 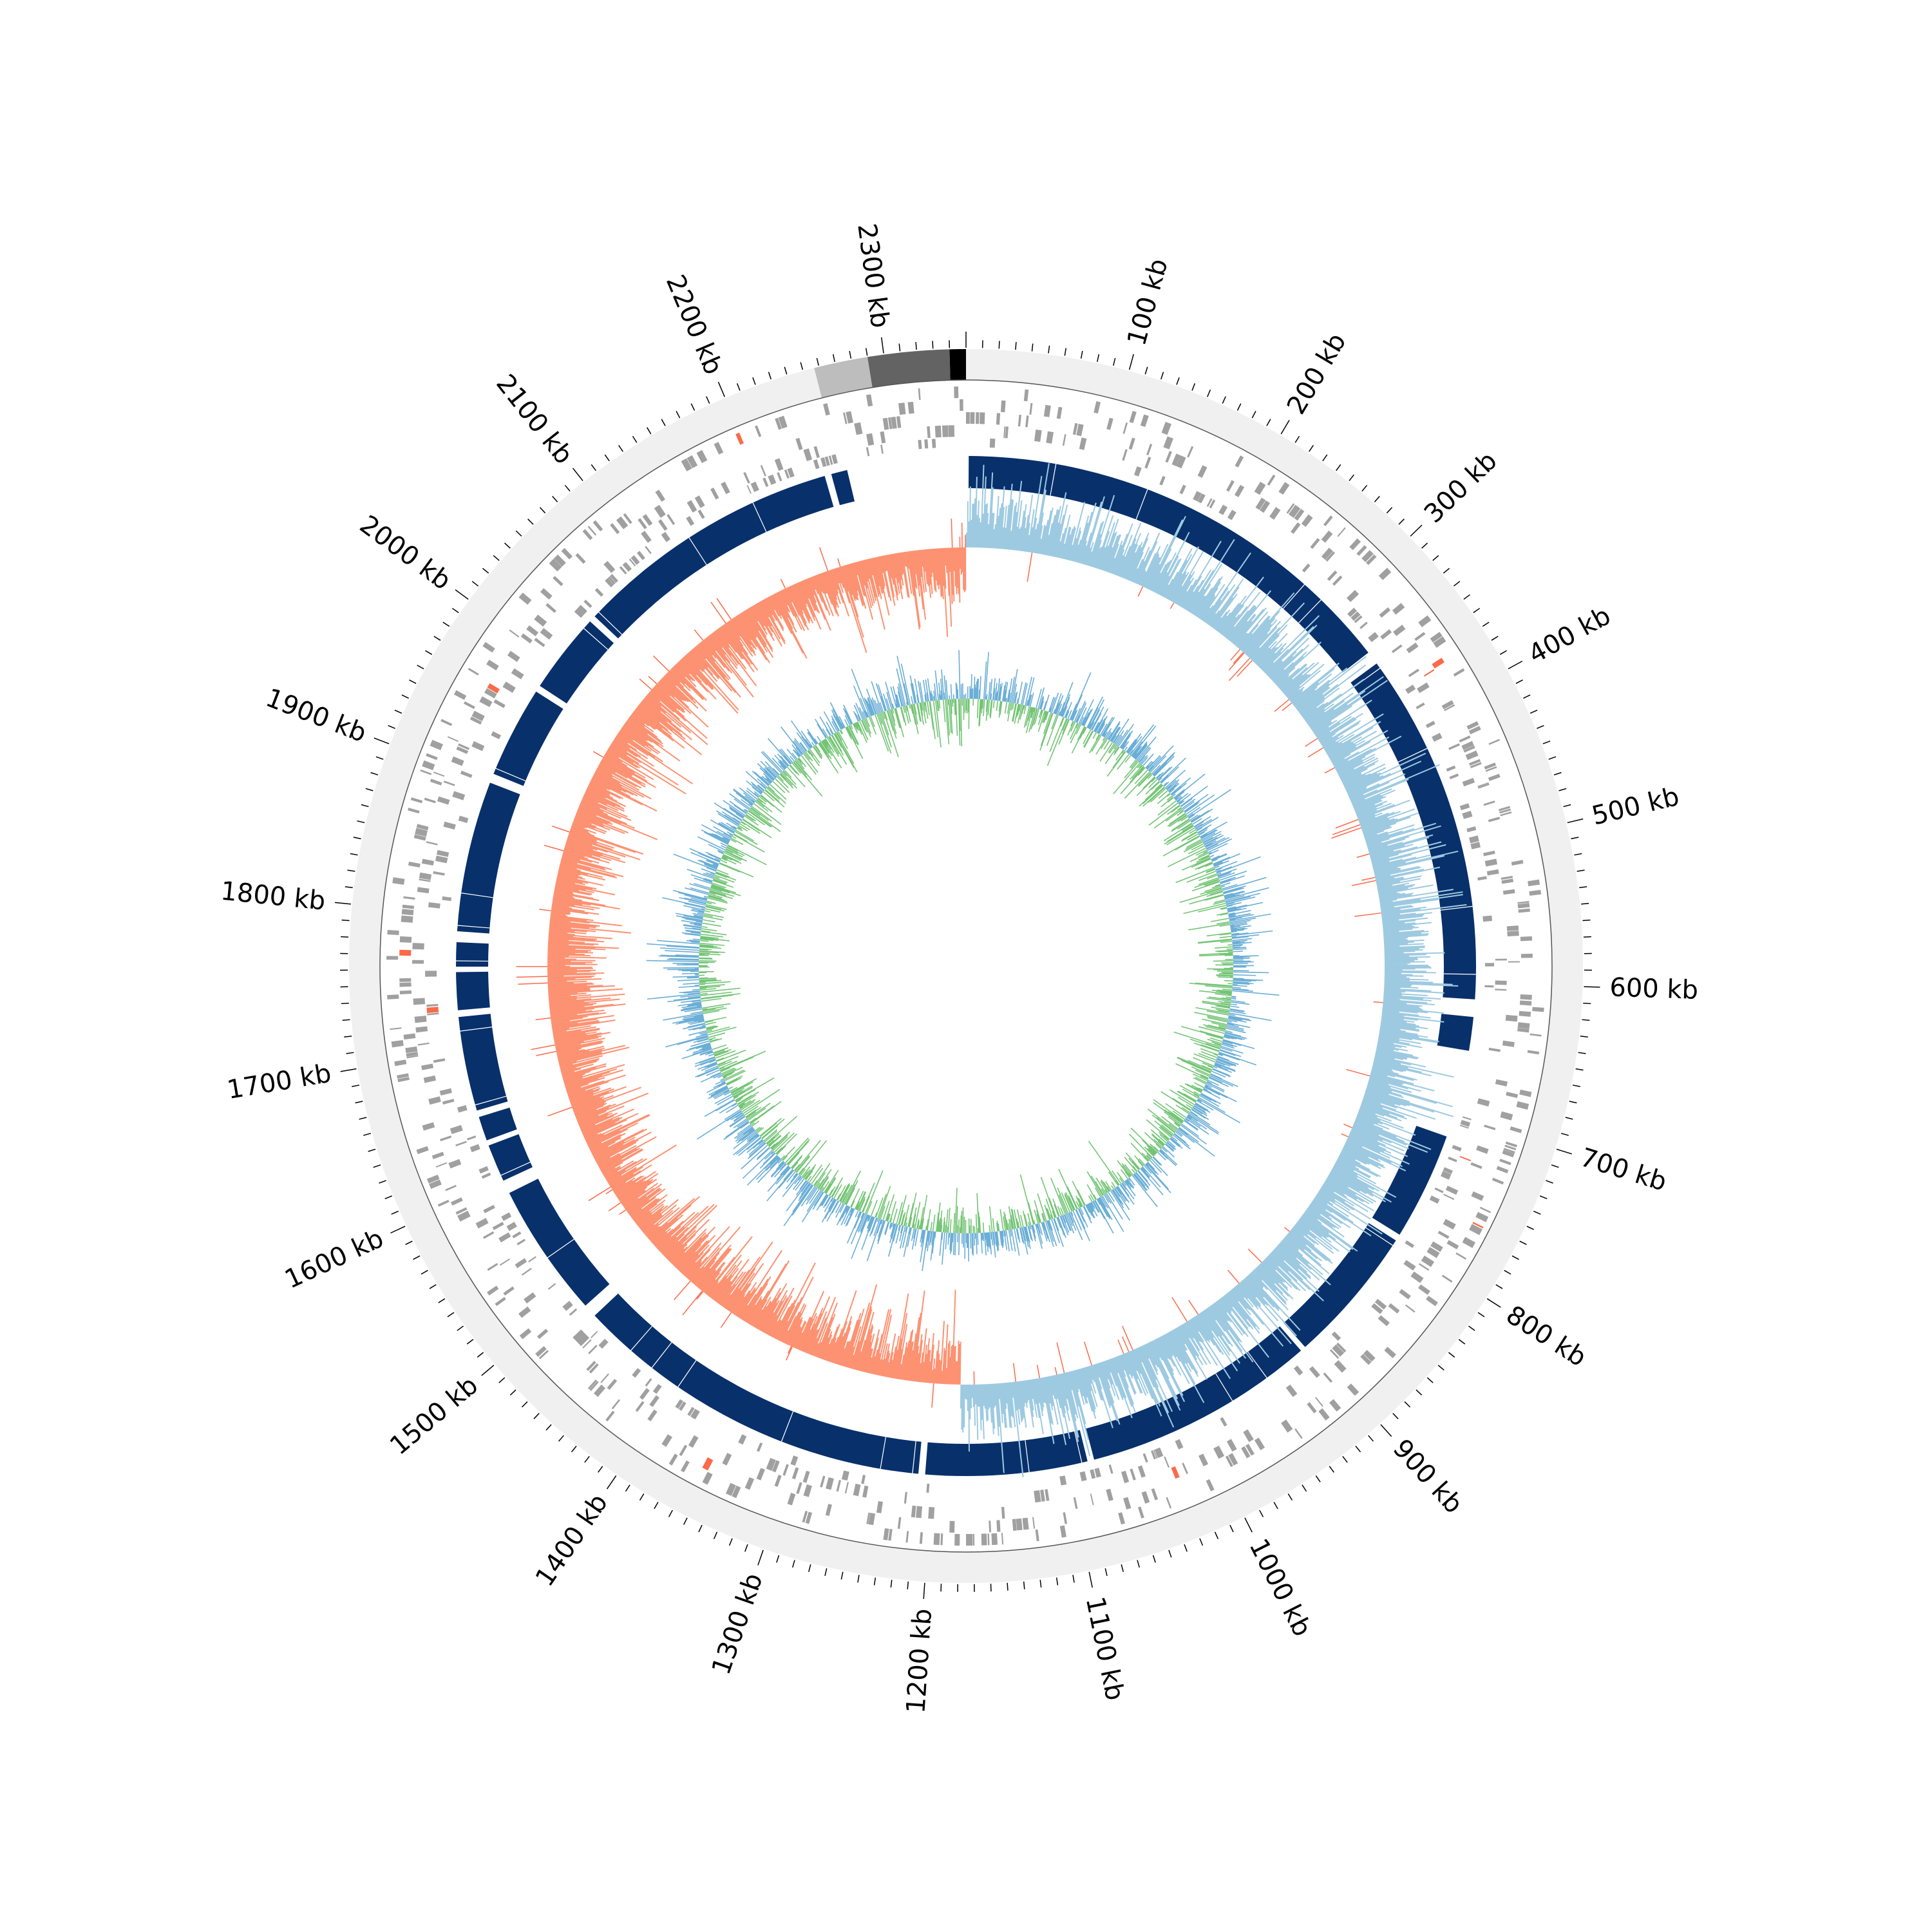 I want to click on tick-label-100: 100 kb, so click(x=1148, y=302).